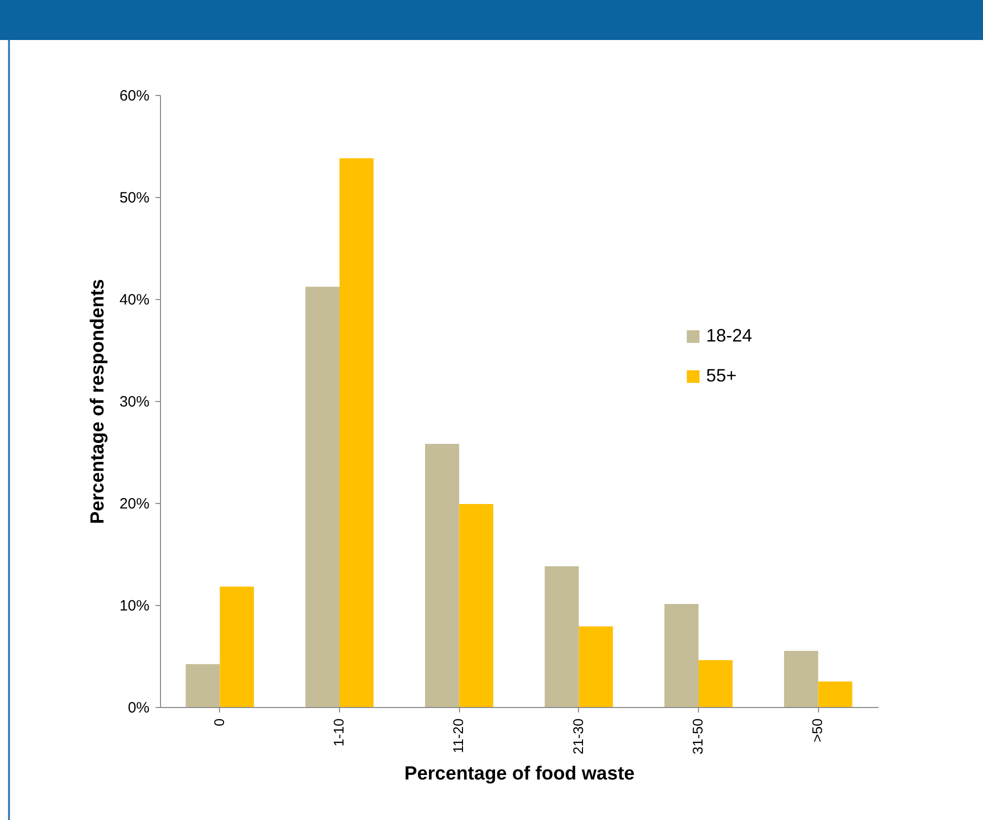 The image size is (983, 820). What do you see at coordinates (134, 504) in the screenshot?
I see `y-tick-label: 20%` at bounding box center [134, 504].